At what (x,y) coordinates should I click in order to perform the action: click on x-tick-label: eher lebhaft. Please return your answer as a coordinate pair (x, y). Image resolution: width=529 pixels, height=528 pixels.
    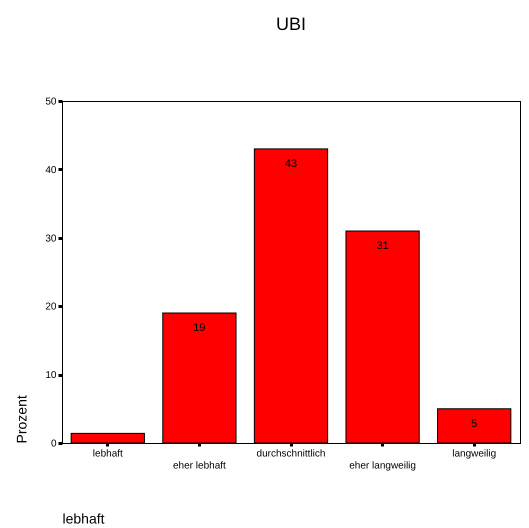
    Looking at the image, I should click on (199, 466).